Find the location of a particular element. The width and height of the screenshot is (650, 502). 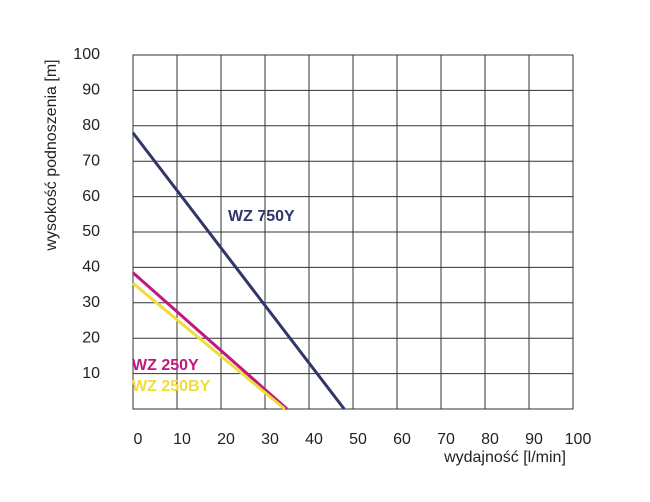

y-tick-label: 100 is located at coordinates (86, 54).